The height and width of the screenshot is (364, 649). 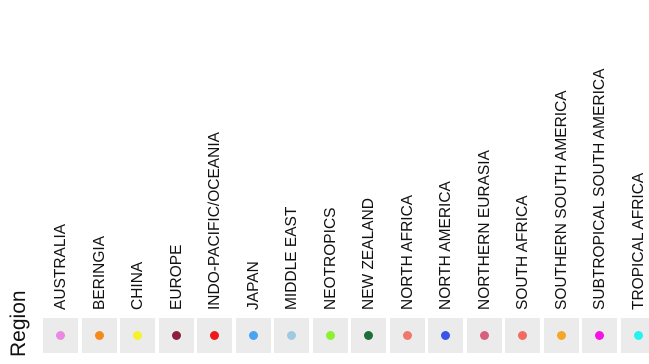 What do you see at coordinates (599, 189) in the screenshot?
I see `legend-label-14: SUBTROPICAL SOUTH AMERICA` at bounding box center [599, 189].